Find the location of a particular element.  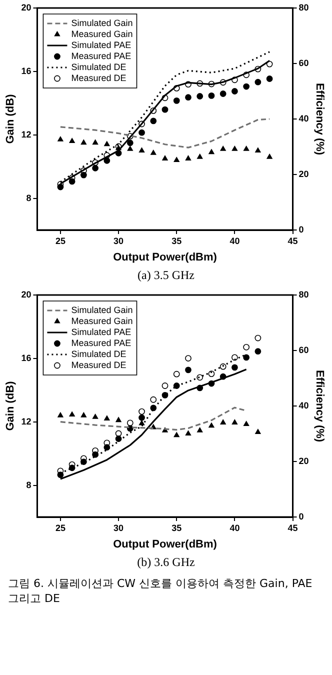

legend-label: Measured DE is located at coordinates (98, 365).